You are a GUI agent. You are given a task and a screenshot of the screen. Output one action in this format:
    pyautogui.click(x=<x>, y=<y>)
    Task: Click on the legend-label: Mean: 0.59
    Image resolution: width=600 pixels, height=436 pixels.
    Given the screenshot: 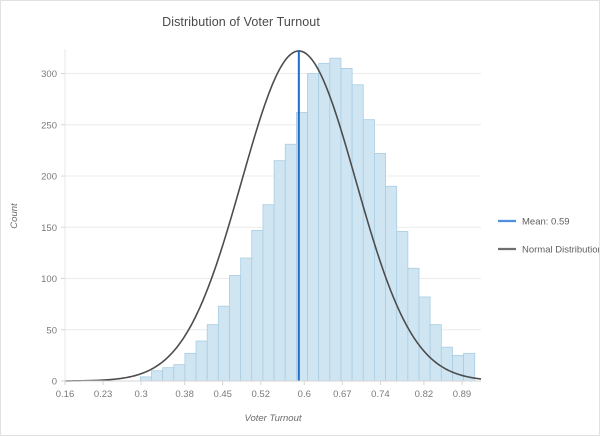 What is the action you would take?
    pyautogui.click(x=546, y=222)
    